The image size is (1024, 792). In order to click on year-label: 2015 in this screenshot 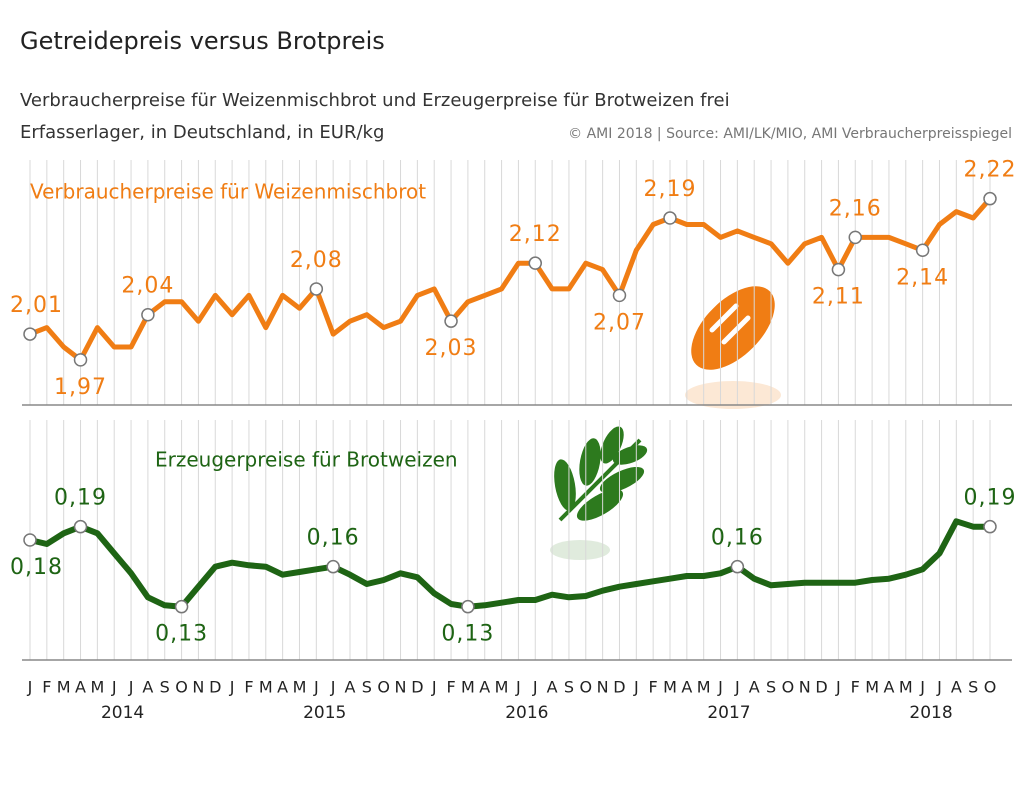, I will do `click(324, 713)`.